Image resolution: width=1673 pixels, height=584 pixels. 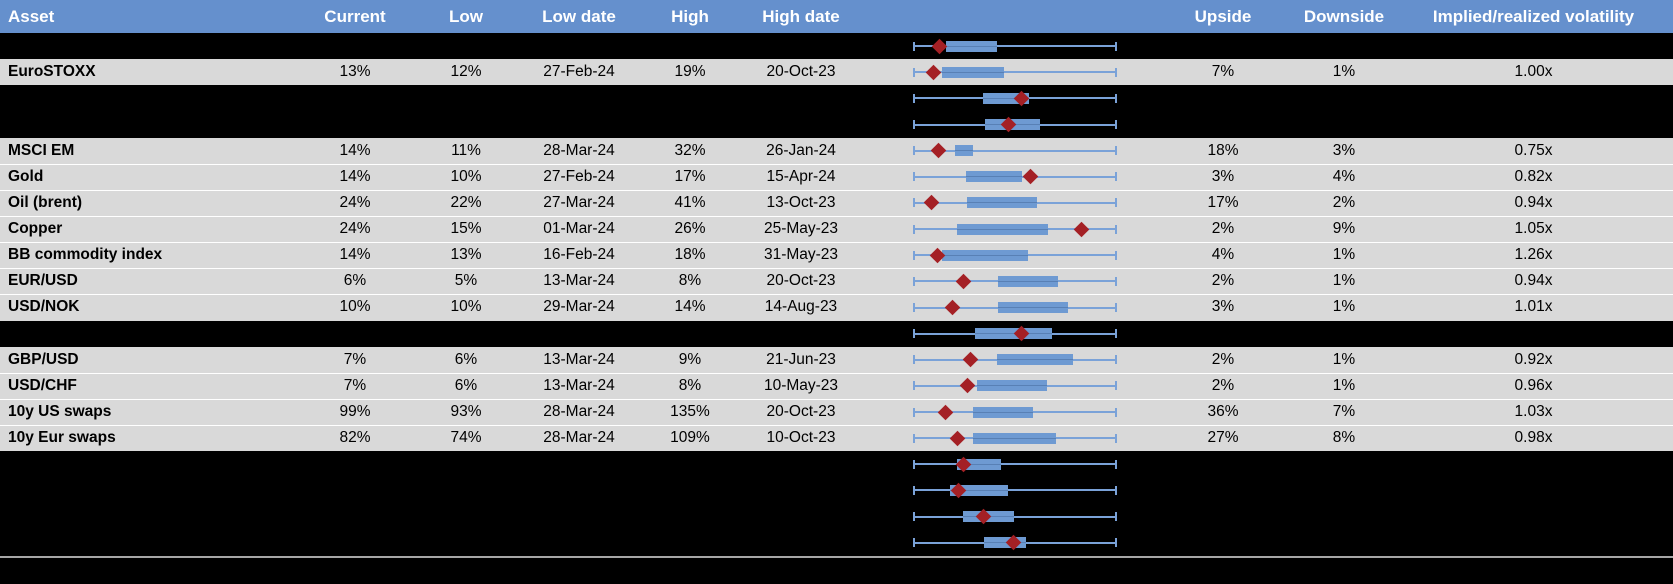 I want to click on cell-asset: BB commodity index, so click(x=85, y=255).